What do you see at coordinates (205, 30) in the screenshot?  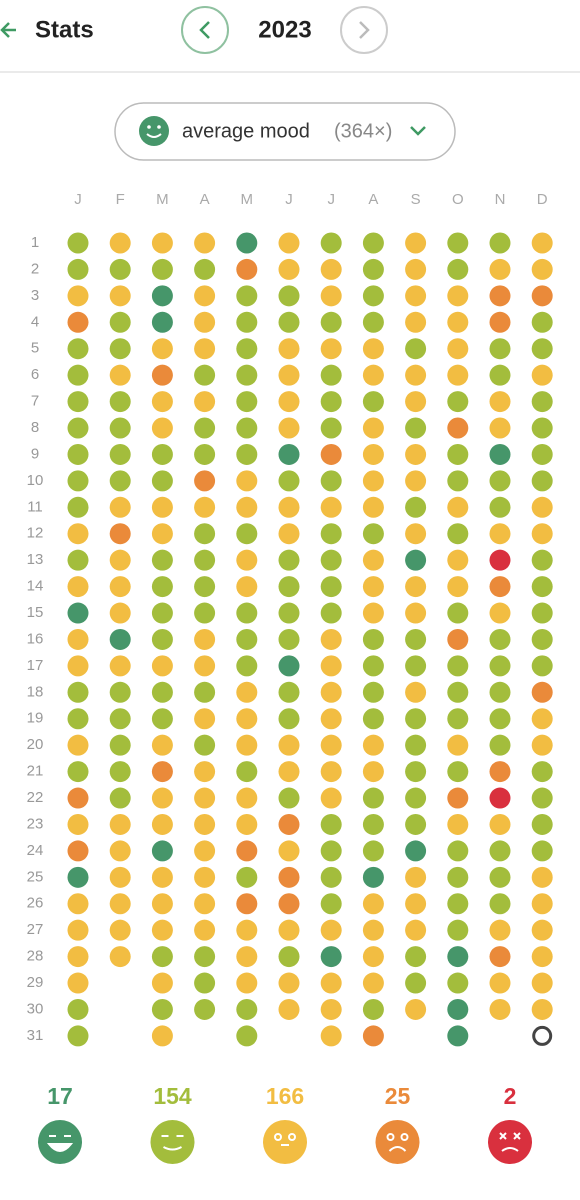 I see `prev-year-button` at bounding box center [205, 30].